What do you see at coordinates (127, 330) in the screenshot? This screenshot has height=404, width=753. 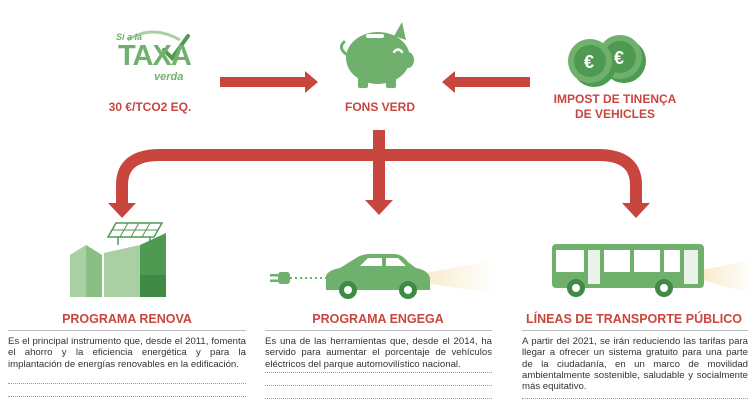 I see `divider-renova` at bounding box center [127, 330].